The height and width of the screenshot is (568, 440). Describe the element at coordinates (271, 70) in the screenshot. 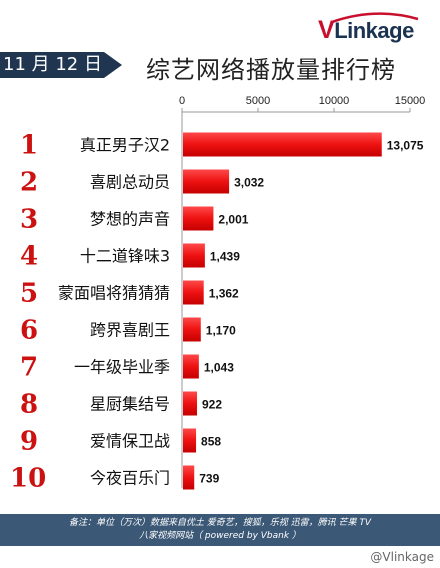

I see `chart-title: 综艺网络播放量排行榜` at that location.